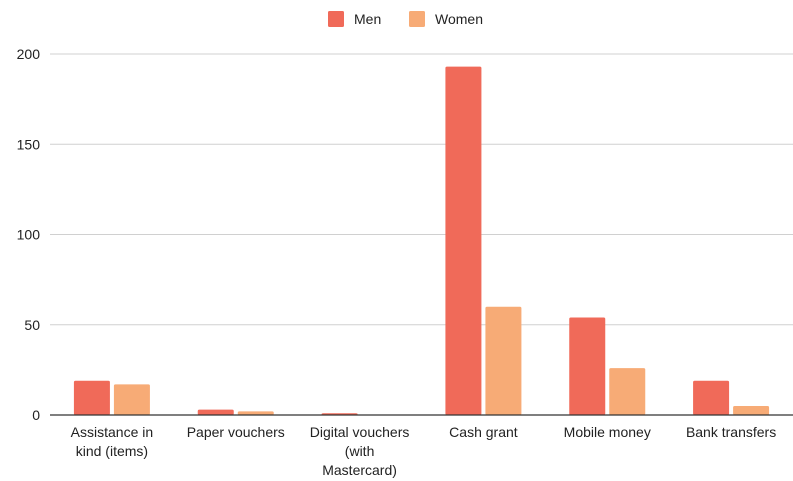  I want to click on x-category-label: Bank transfers, so click(731, 432).